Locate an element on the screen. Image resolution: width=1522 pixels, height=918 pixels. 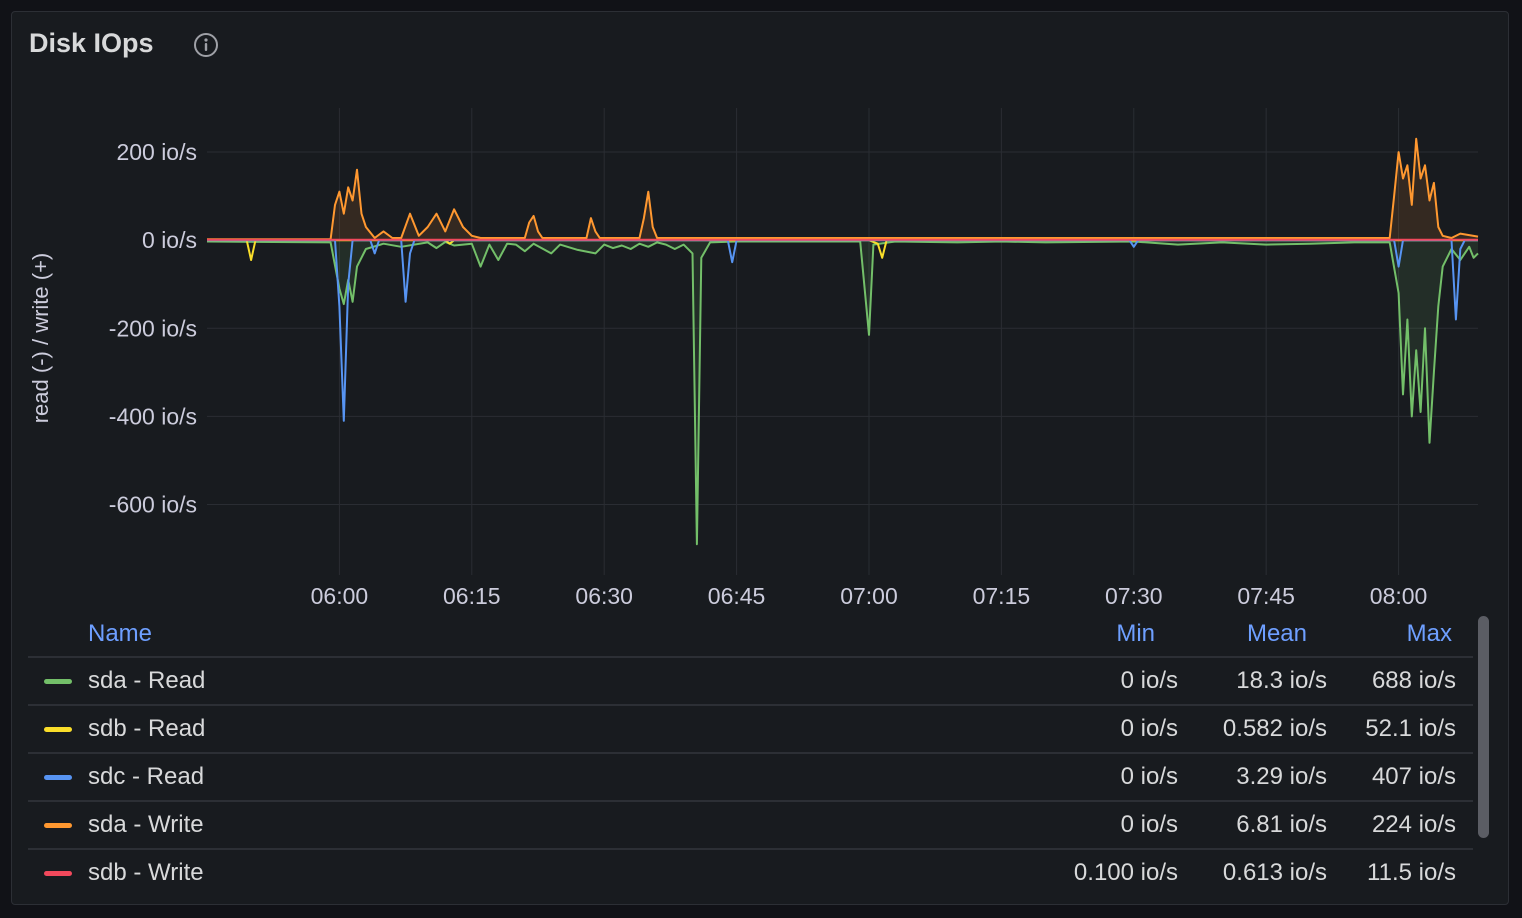
panel-title: Disk IOps is located at coordinates (91, 43).